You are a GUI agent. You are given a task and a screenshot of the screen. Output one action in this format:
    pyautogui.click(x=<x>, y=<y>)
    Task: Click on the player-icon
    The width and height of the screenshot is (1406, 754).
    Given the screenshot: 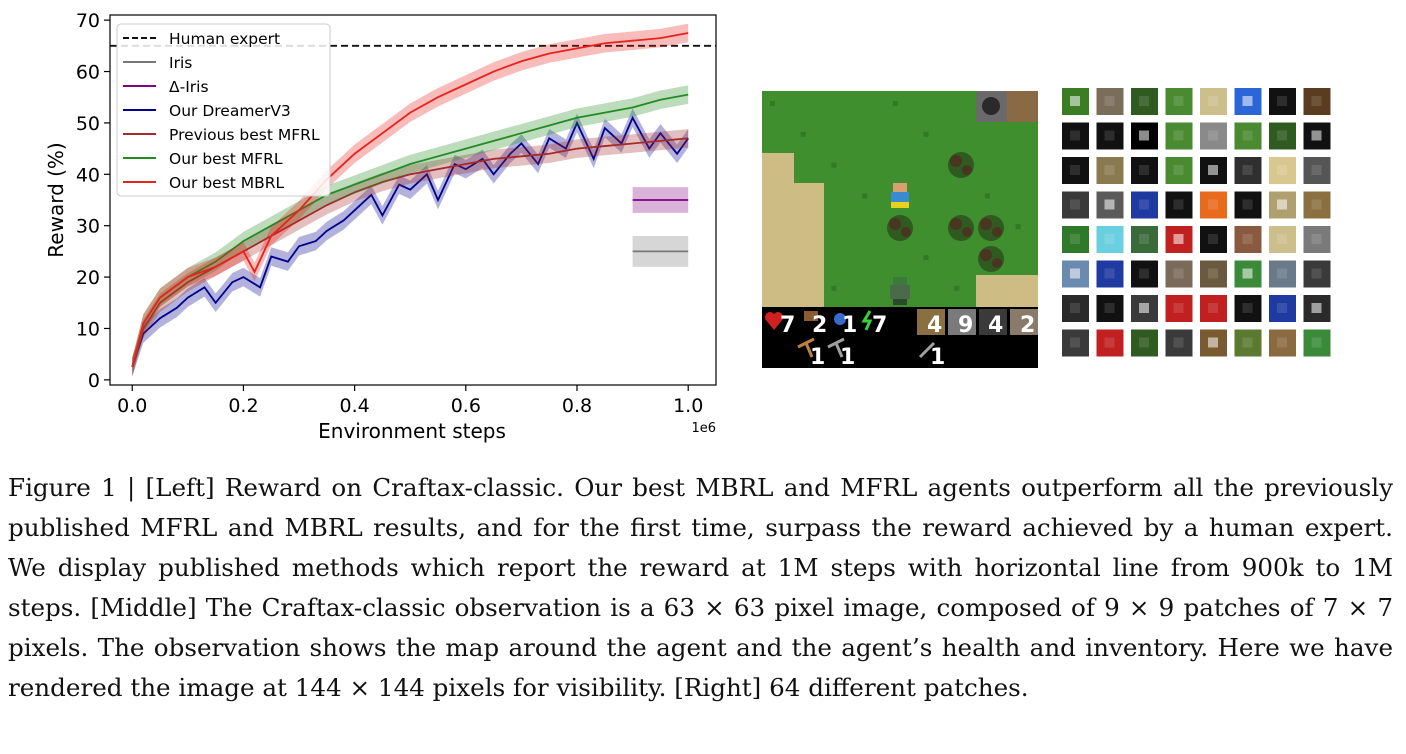 What is the action you would take?
    pyautogui.click(x=900, y=195)
    